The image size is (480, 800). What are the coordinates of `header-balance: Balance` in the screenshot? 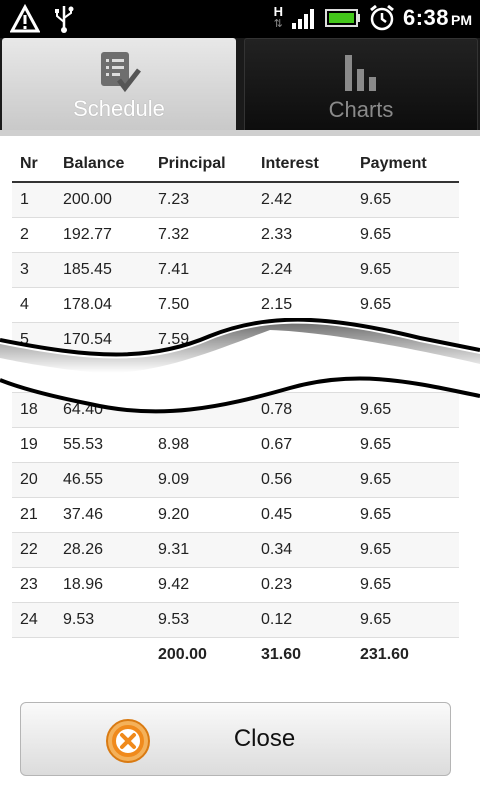 It's located at (102, 164).